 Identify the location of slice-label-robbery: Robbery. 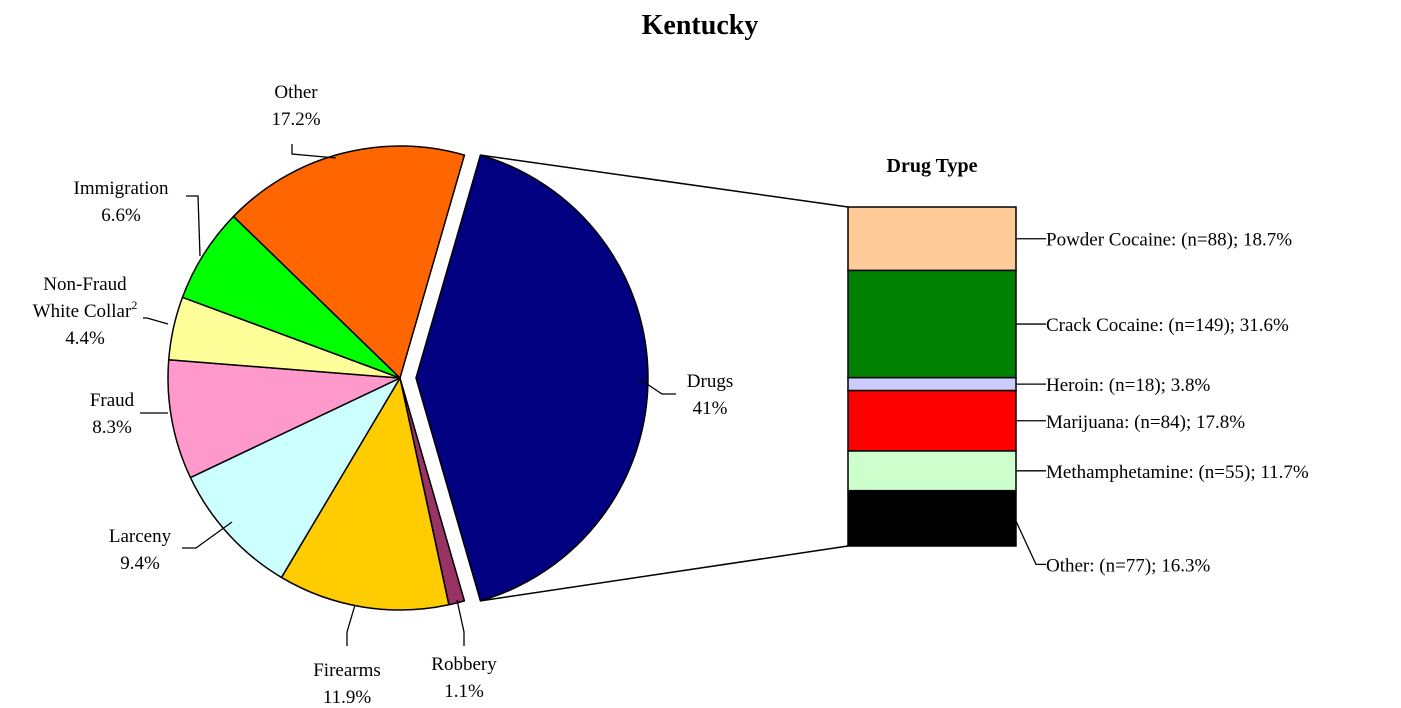
(464, 664).